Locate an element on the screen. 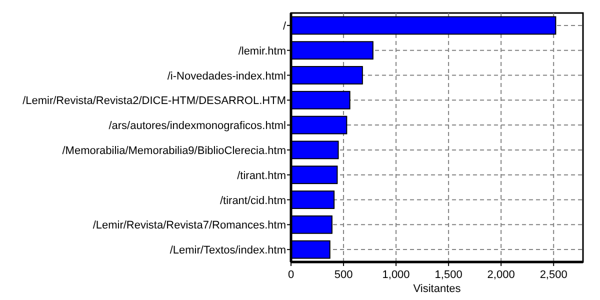  y-tick-label: /Lemir/Revista/Revista2/DICE-HTM/DESARROL.HTM is located at coordinates (154, 101).